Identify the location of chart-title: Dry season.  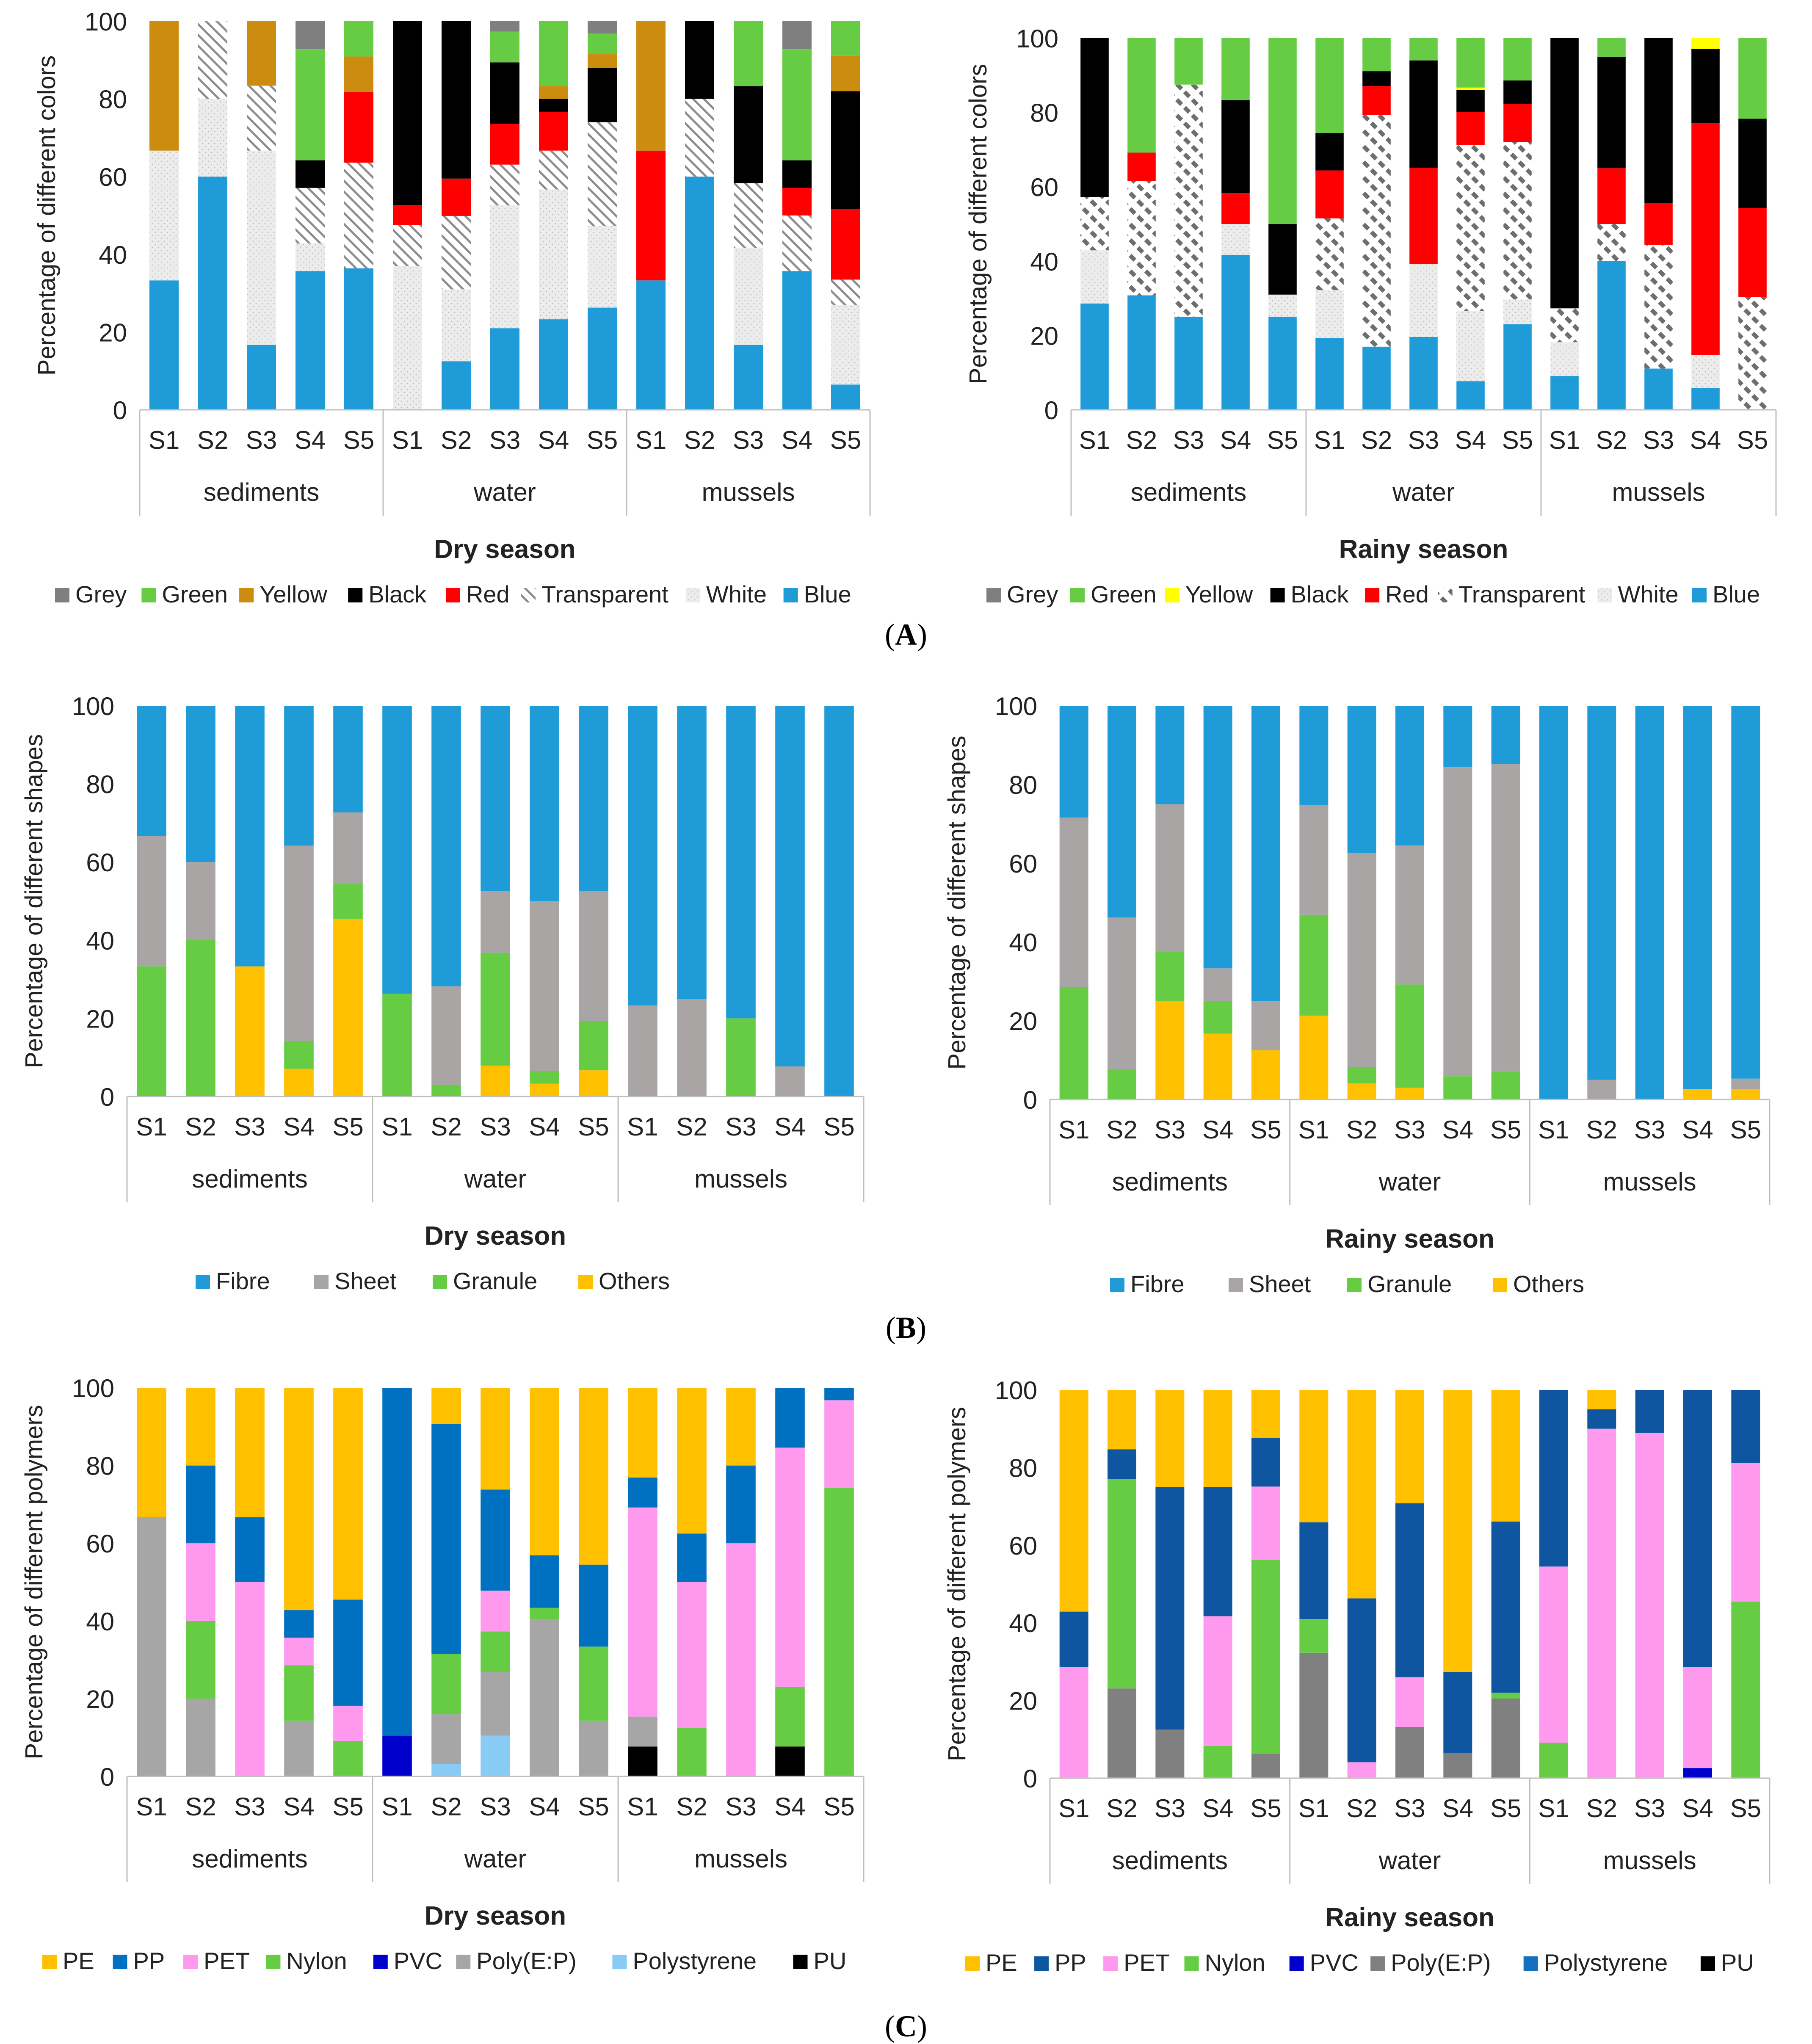
(495, 1916).